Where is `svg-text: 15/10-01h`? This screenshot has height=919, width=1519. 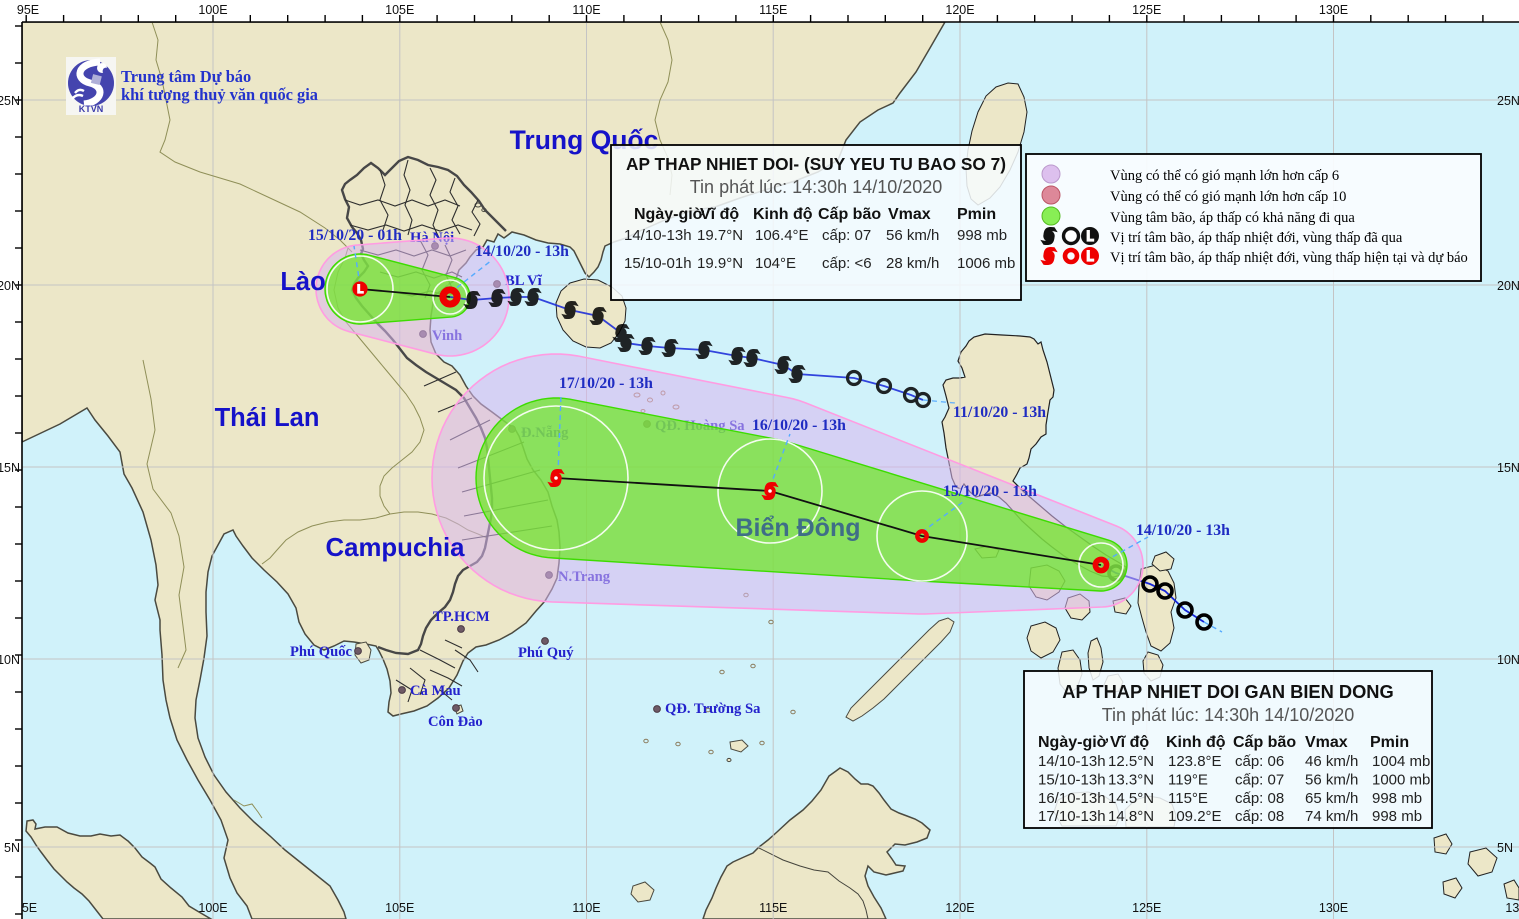 svg-text: 15/10-01h is located at coordinates (658, 263).